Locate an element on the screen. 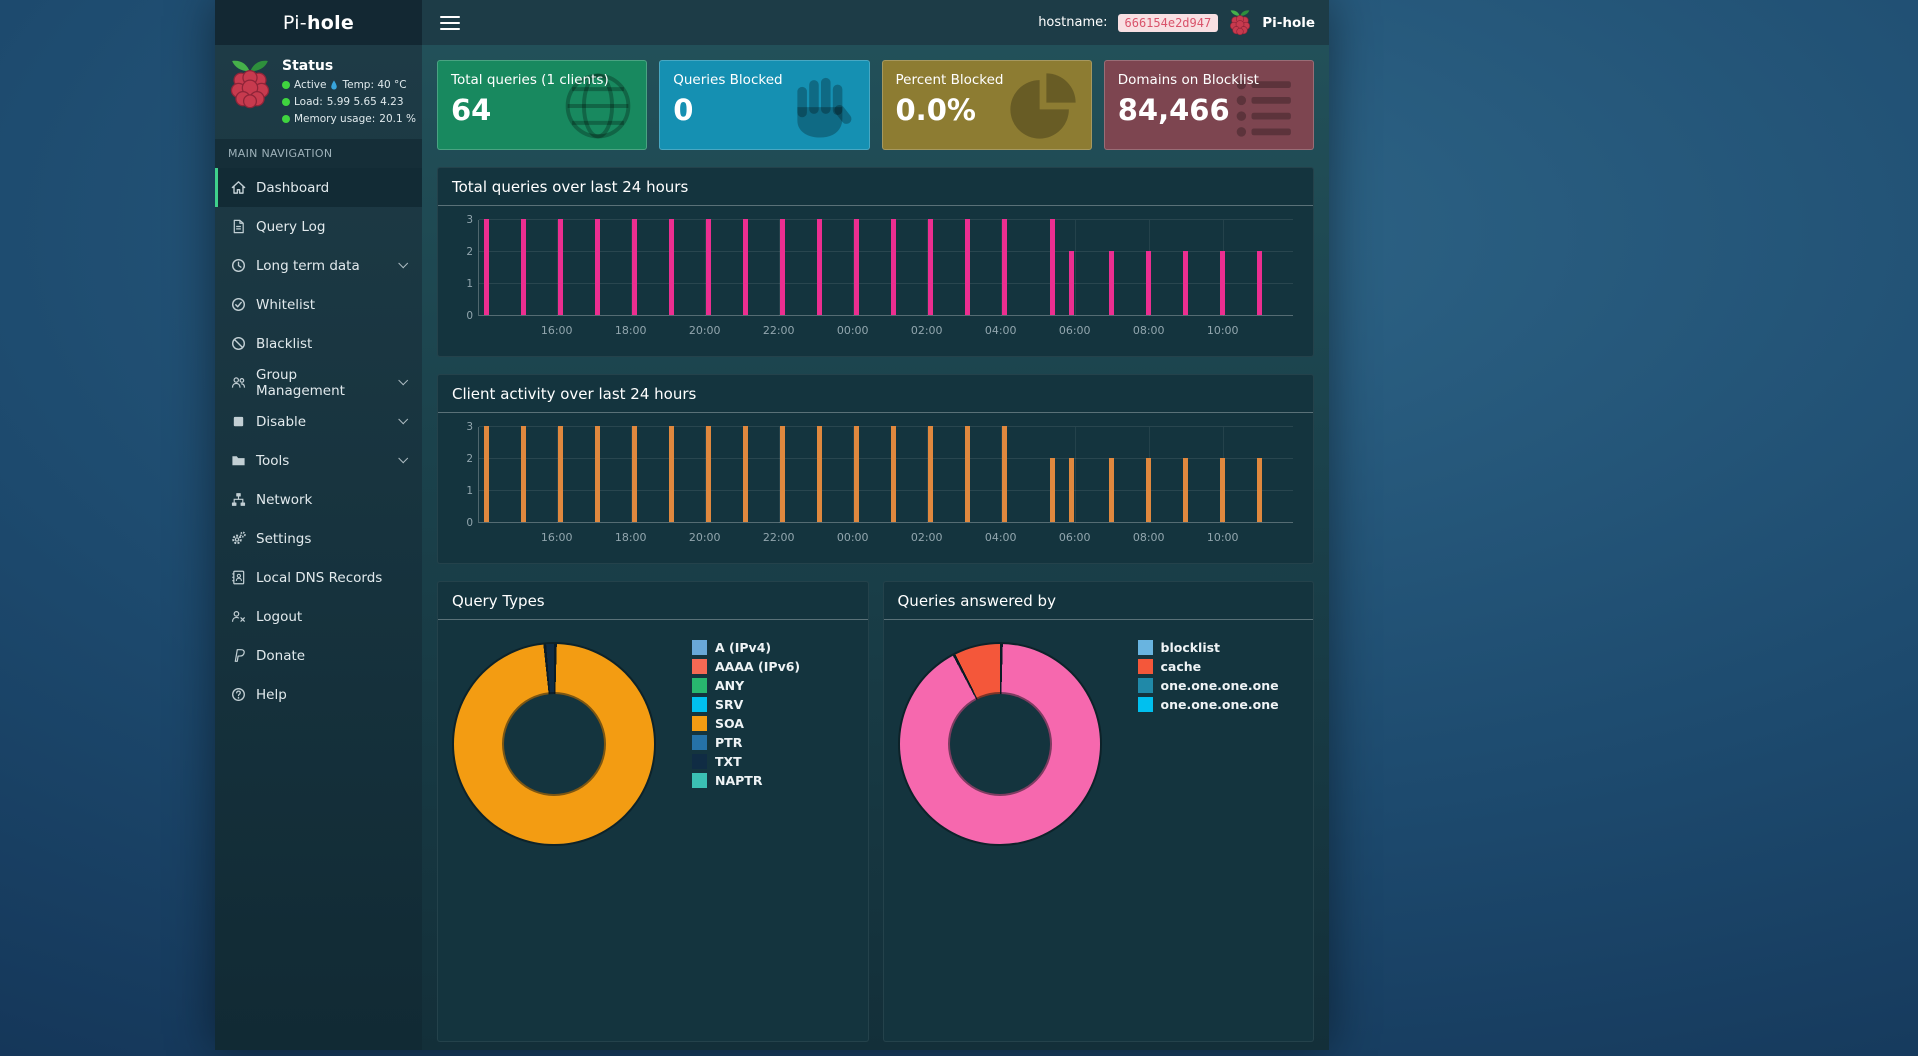 The height and width of the screenshot is (1056, 1918). panel-title: Client activity over last 24 hours is located at coordinates (574, 394).